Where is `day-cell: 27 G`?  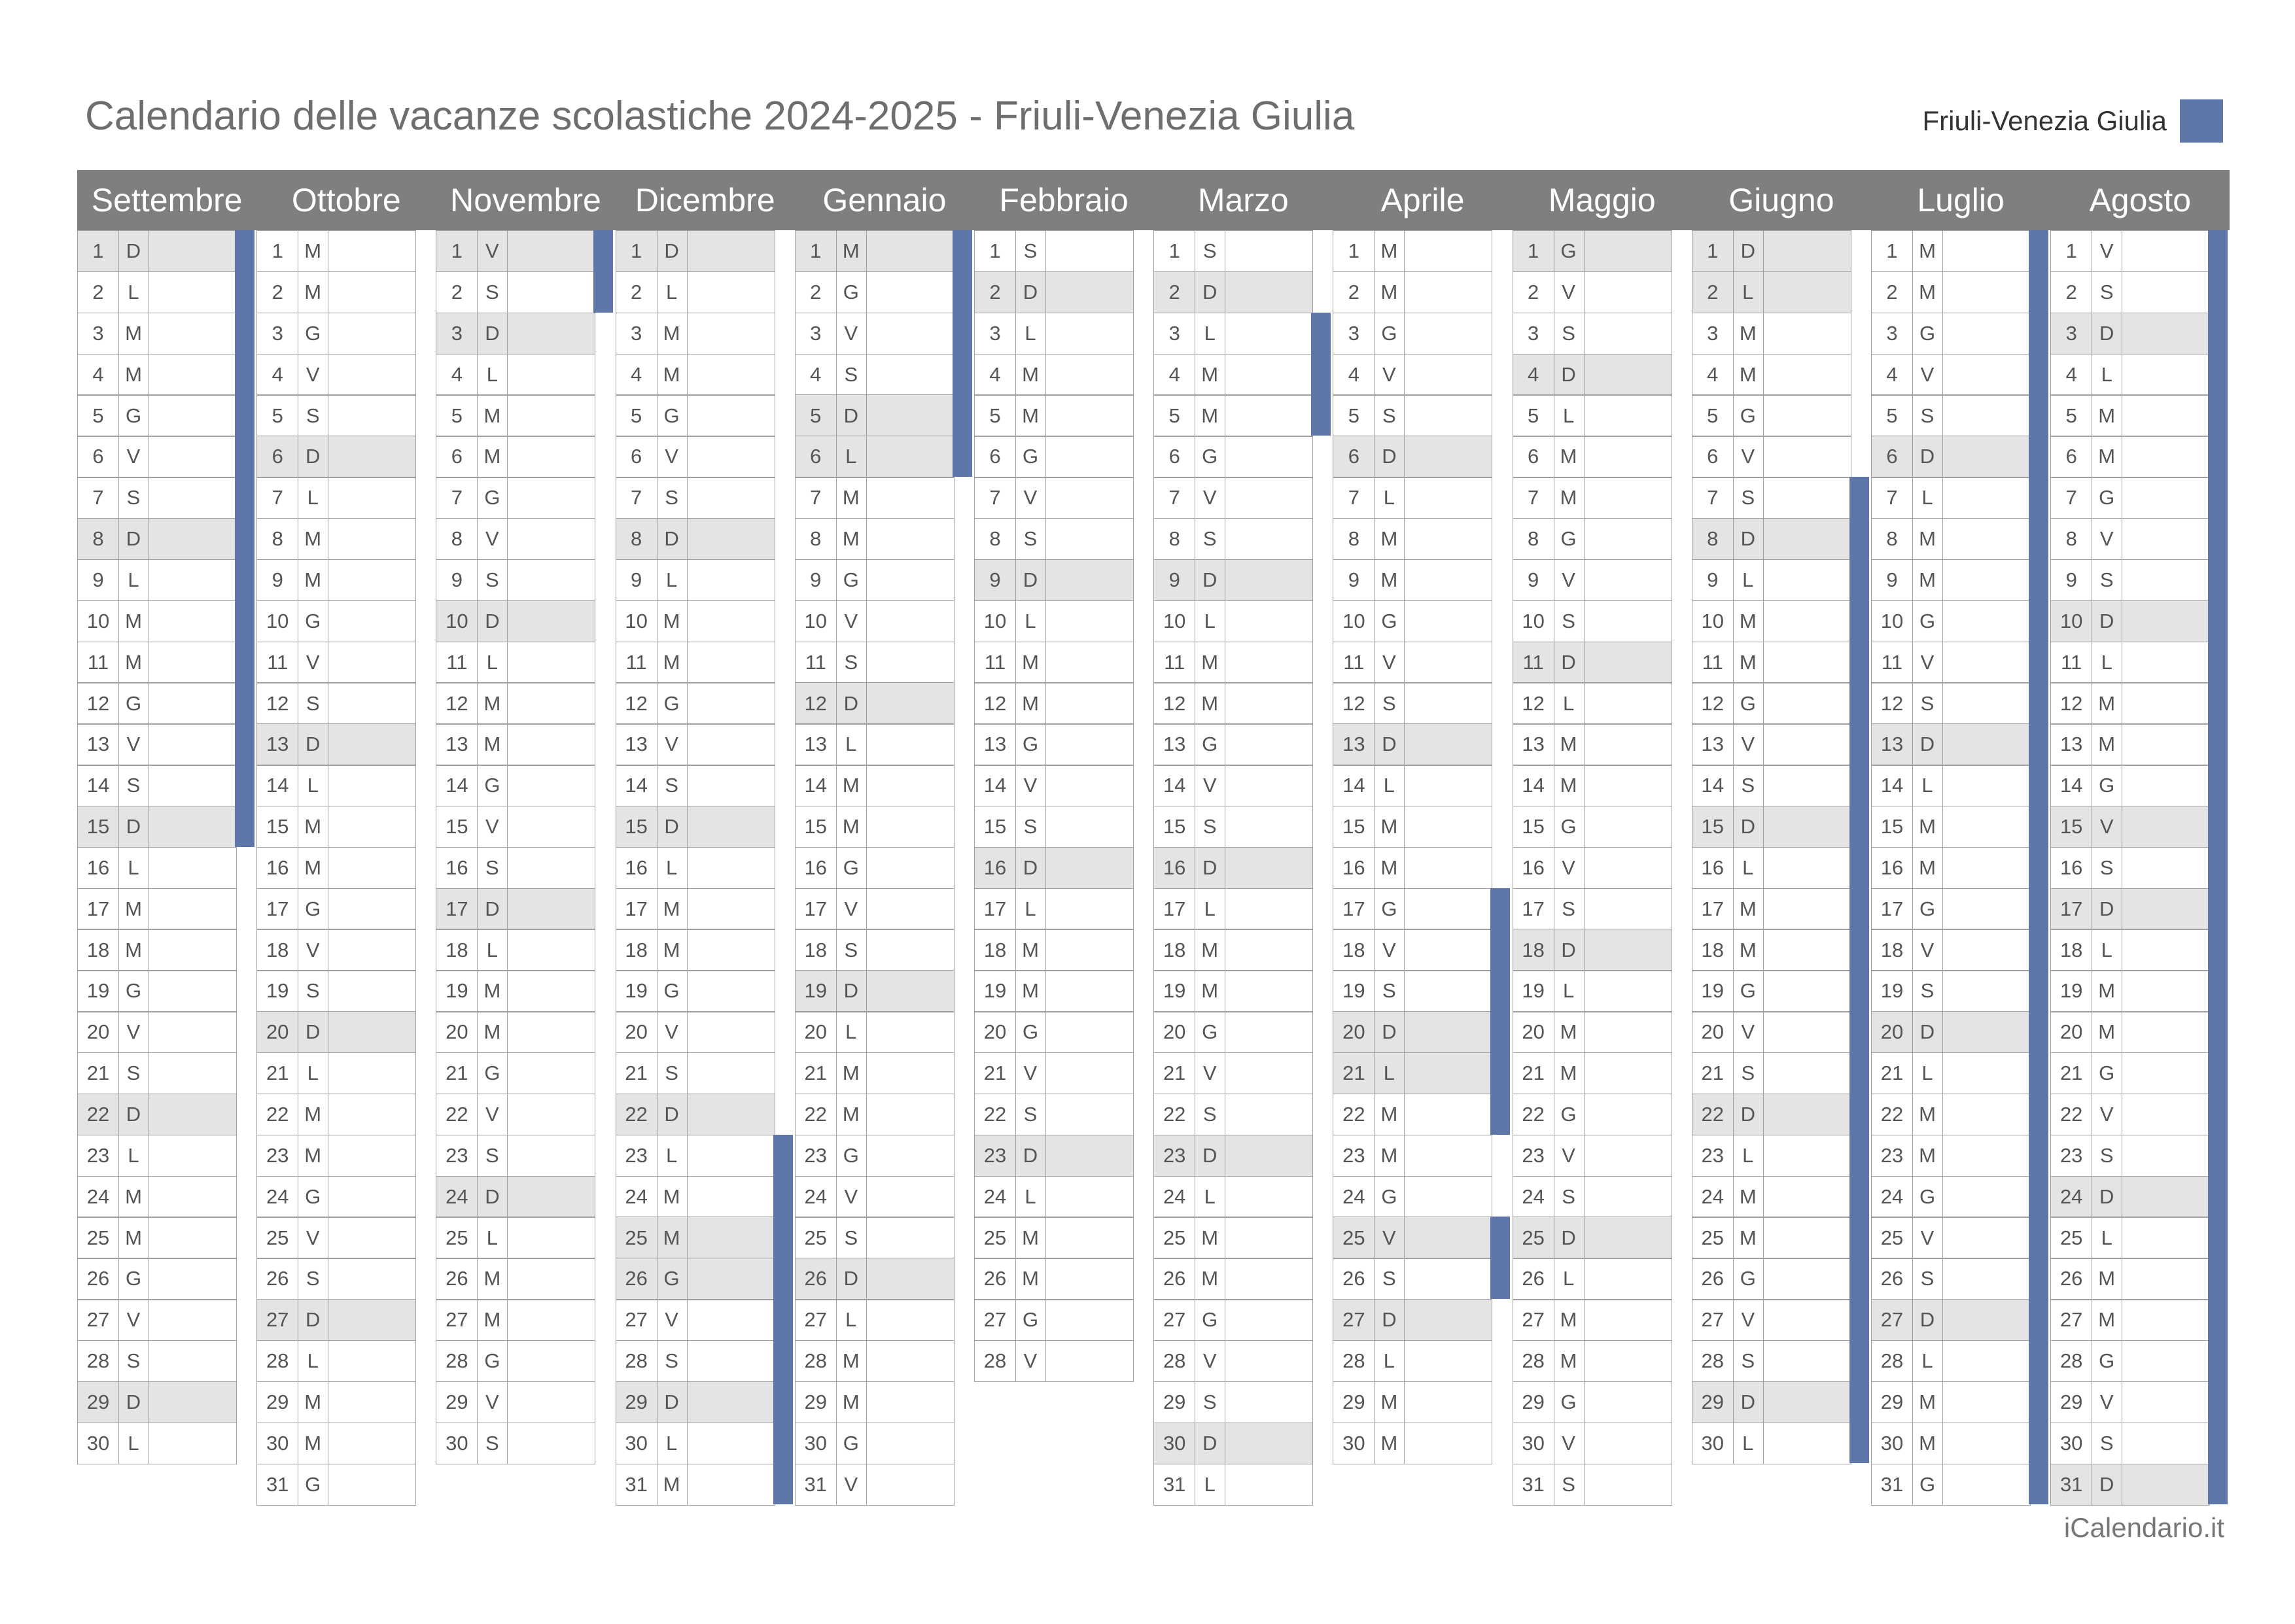
day-cell: 27 G is located at coordinates (1233, 1320).